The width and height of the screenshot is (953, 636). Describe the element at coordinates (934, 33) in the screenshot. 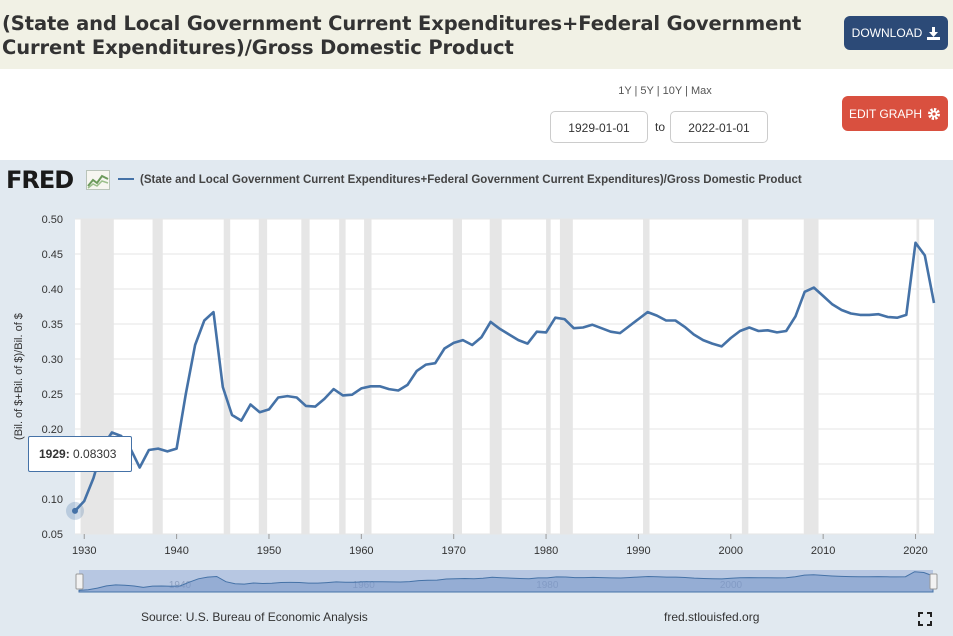

I see `download-icon` at that location.